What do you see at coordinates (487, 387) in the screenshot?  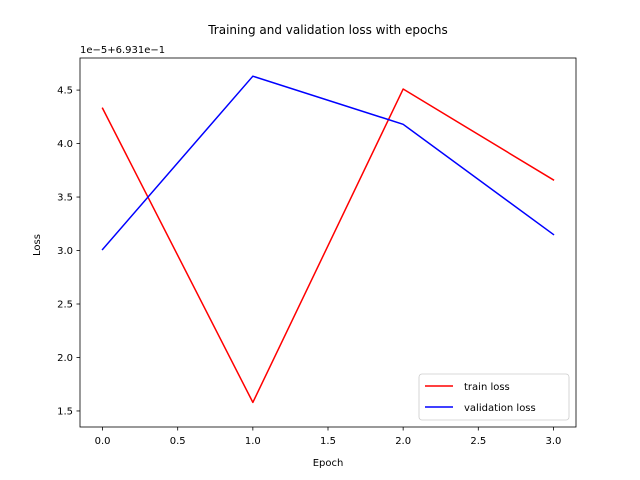 I see `legend-label-0: train loss` at bounding box center [487, 387].